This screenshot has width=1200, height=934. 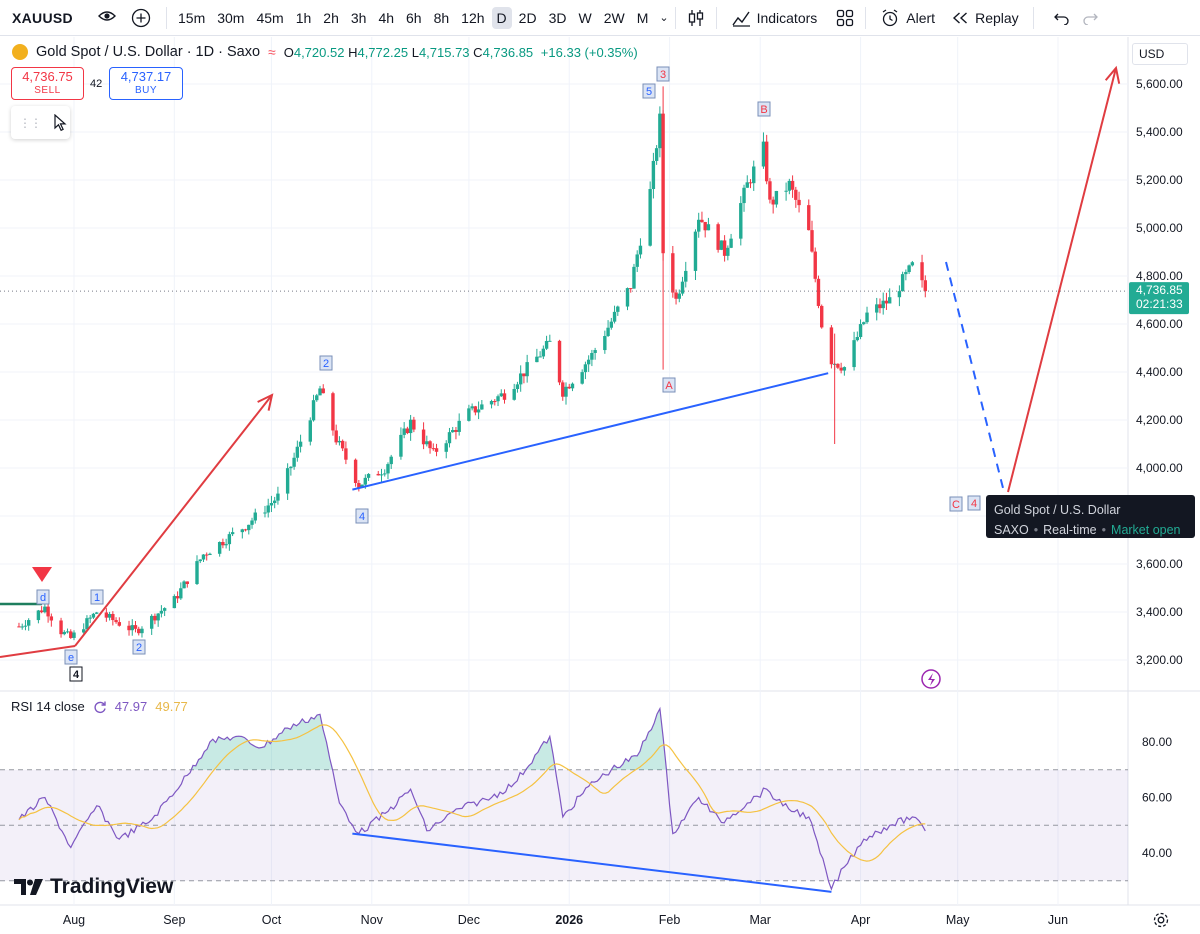 What do you see at coordinates (30, 122) in the screenshot?
I see `drag-handle-icon: ⋮⋮` at bounding box center [30, 122].